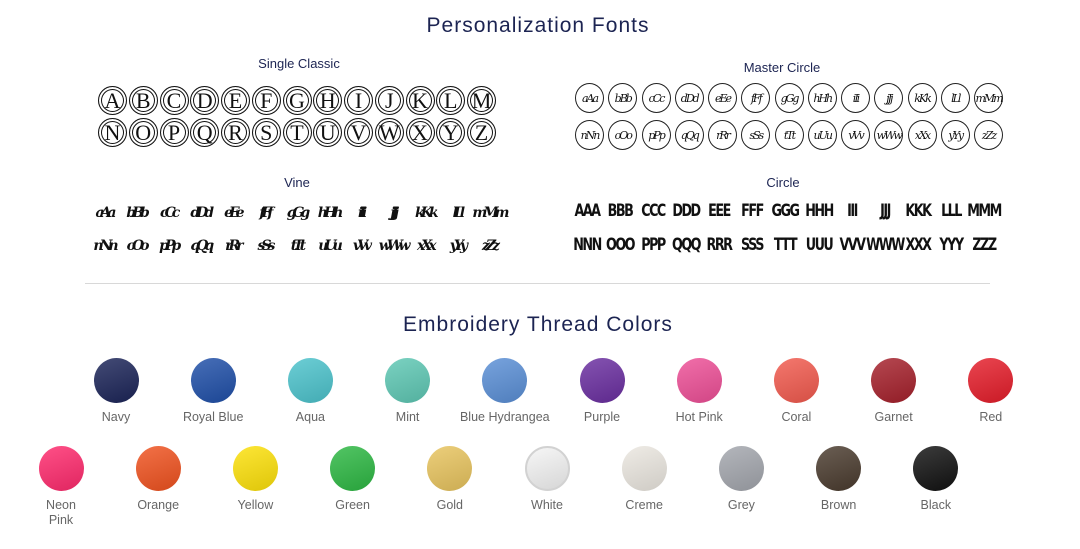  What do you see at coordinates (449, 505) in the screenshot?
I see `color-name: Gold` at bounding box center [449, 505].